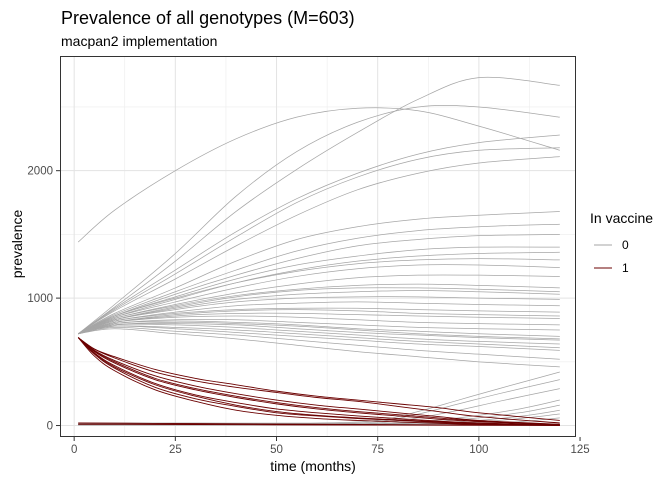 The width and height of the screenshot is (672, 480). Describe the element at coordinates (40, 299) in the screenshot. I see `y-tick-label: 1000` at that location.